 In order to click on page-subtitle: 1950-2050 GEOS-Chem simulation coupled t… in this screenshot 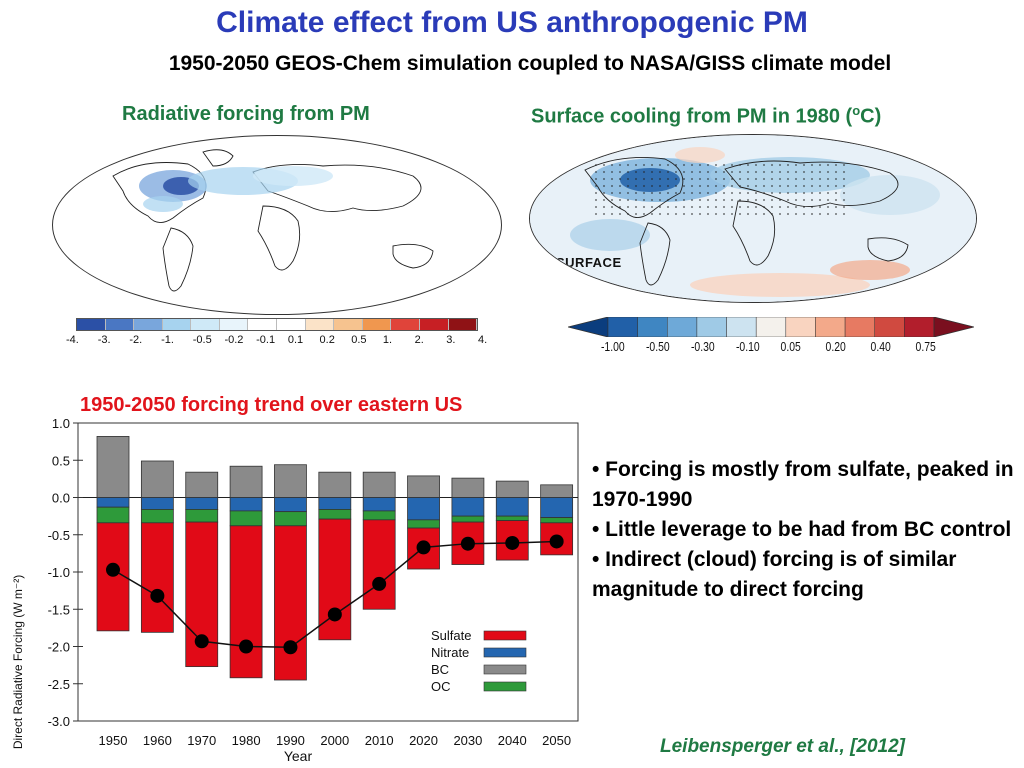, I will do `click(530, 63)`.